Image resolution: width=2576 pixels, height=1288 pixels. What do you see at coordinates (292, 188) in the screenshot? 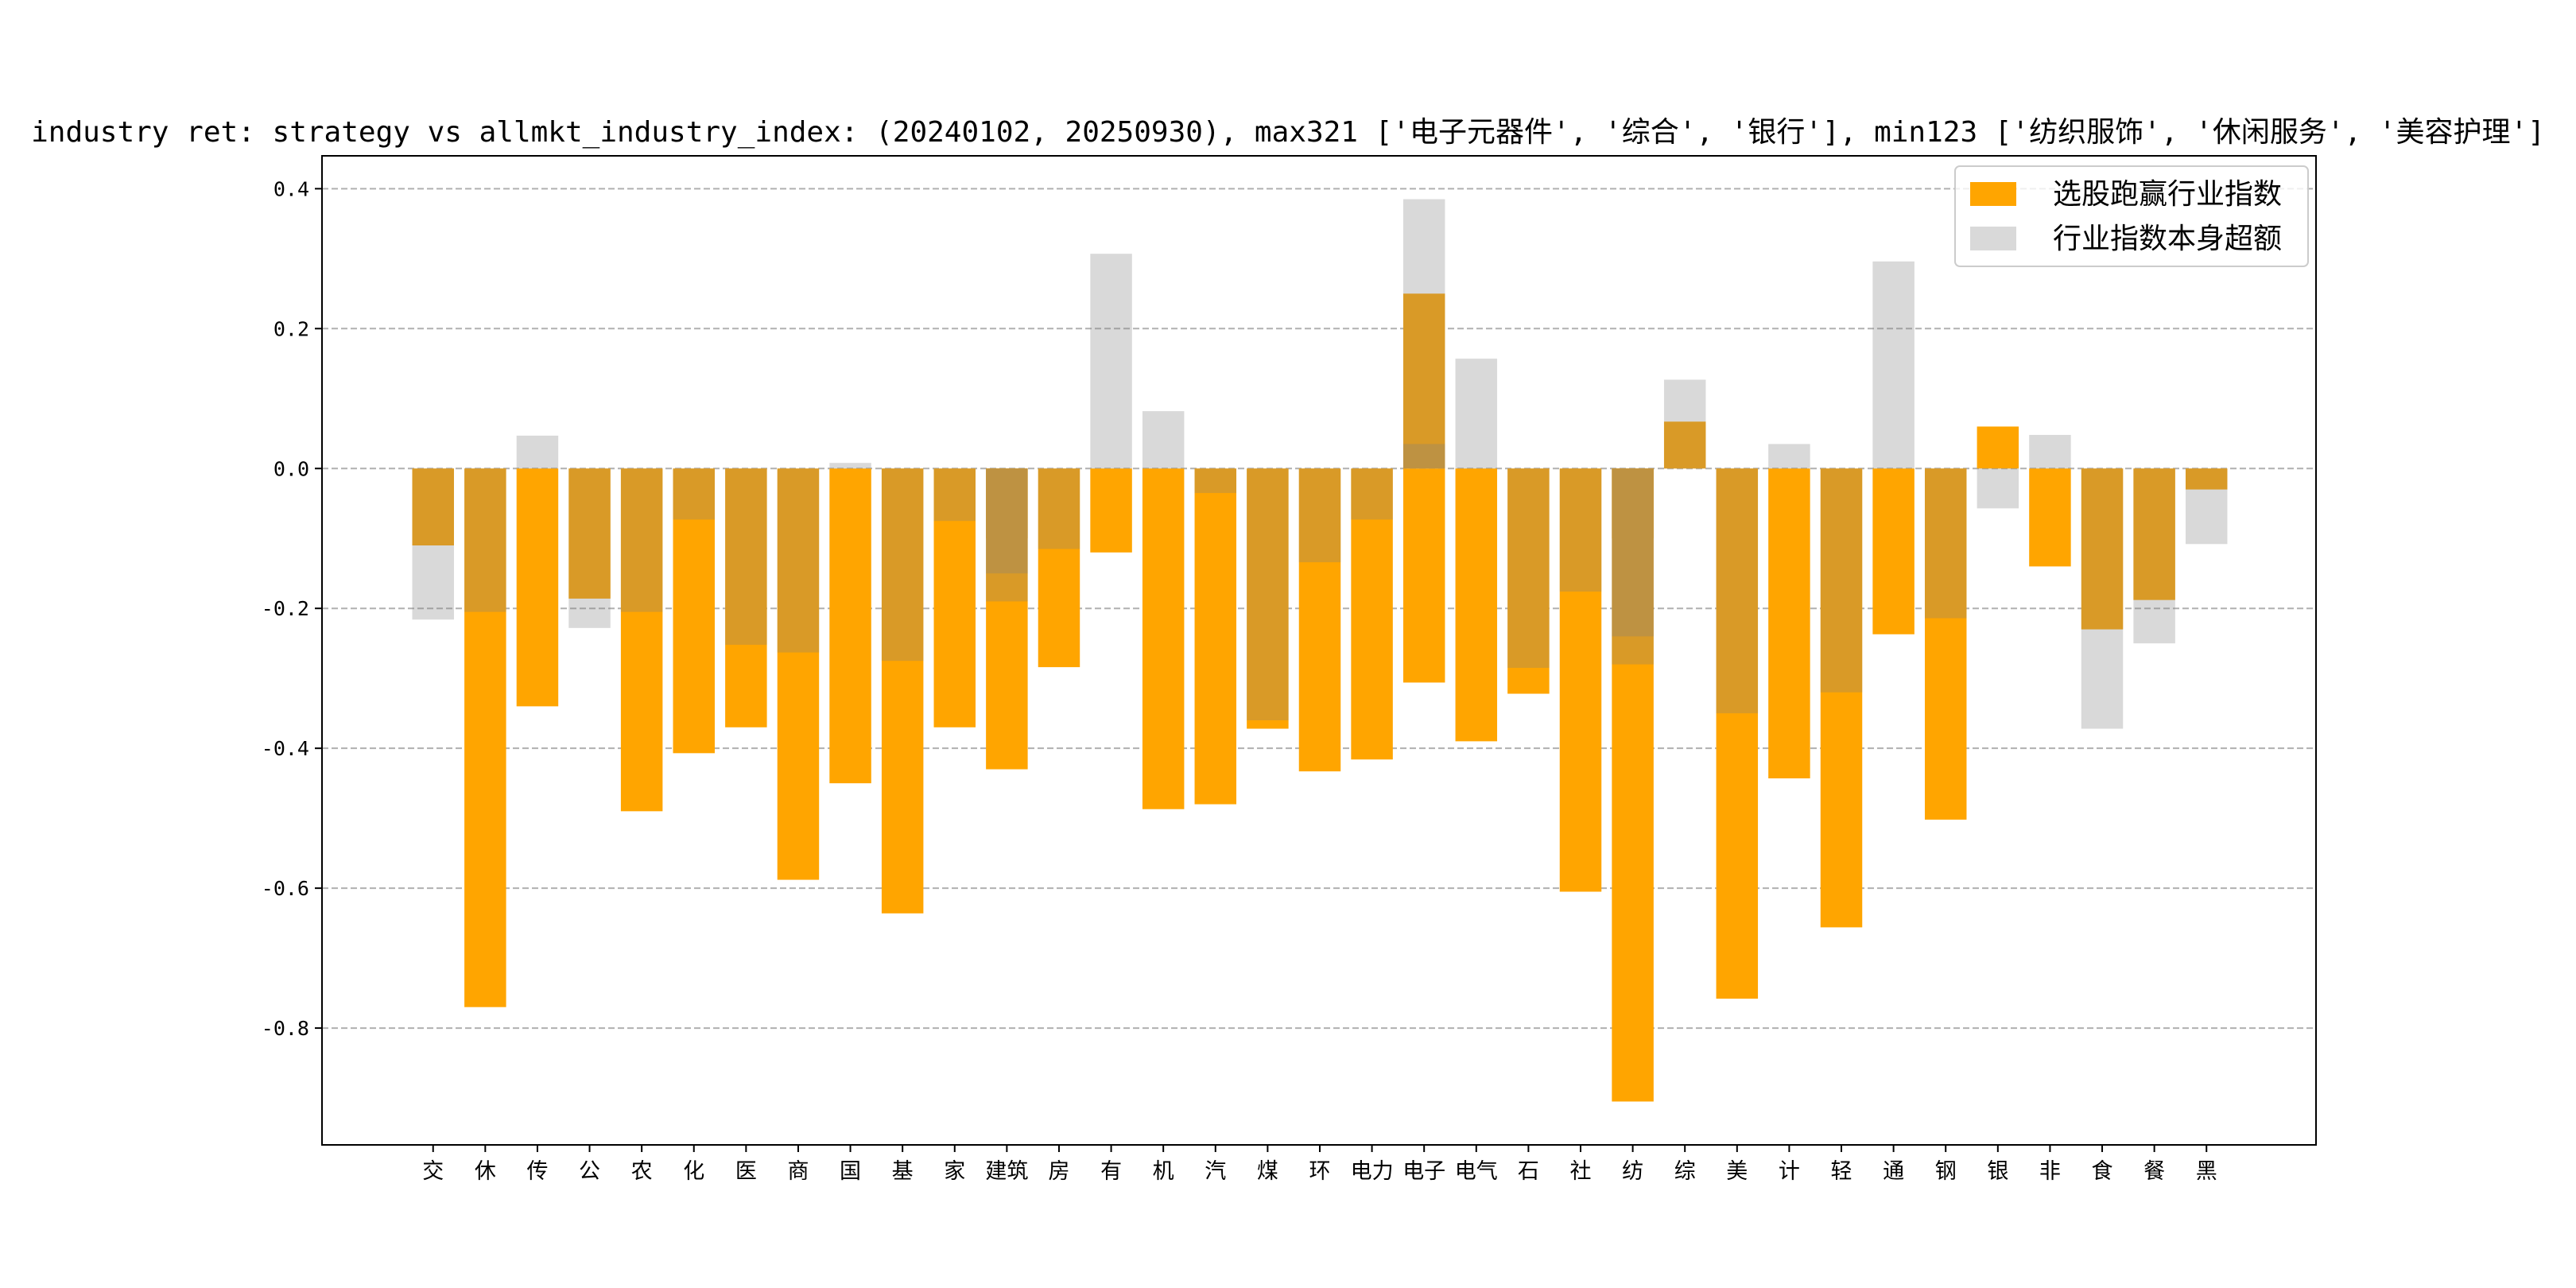
I see `y-tick-label: 0.4` at bounding box center [292, 188].